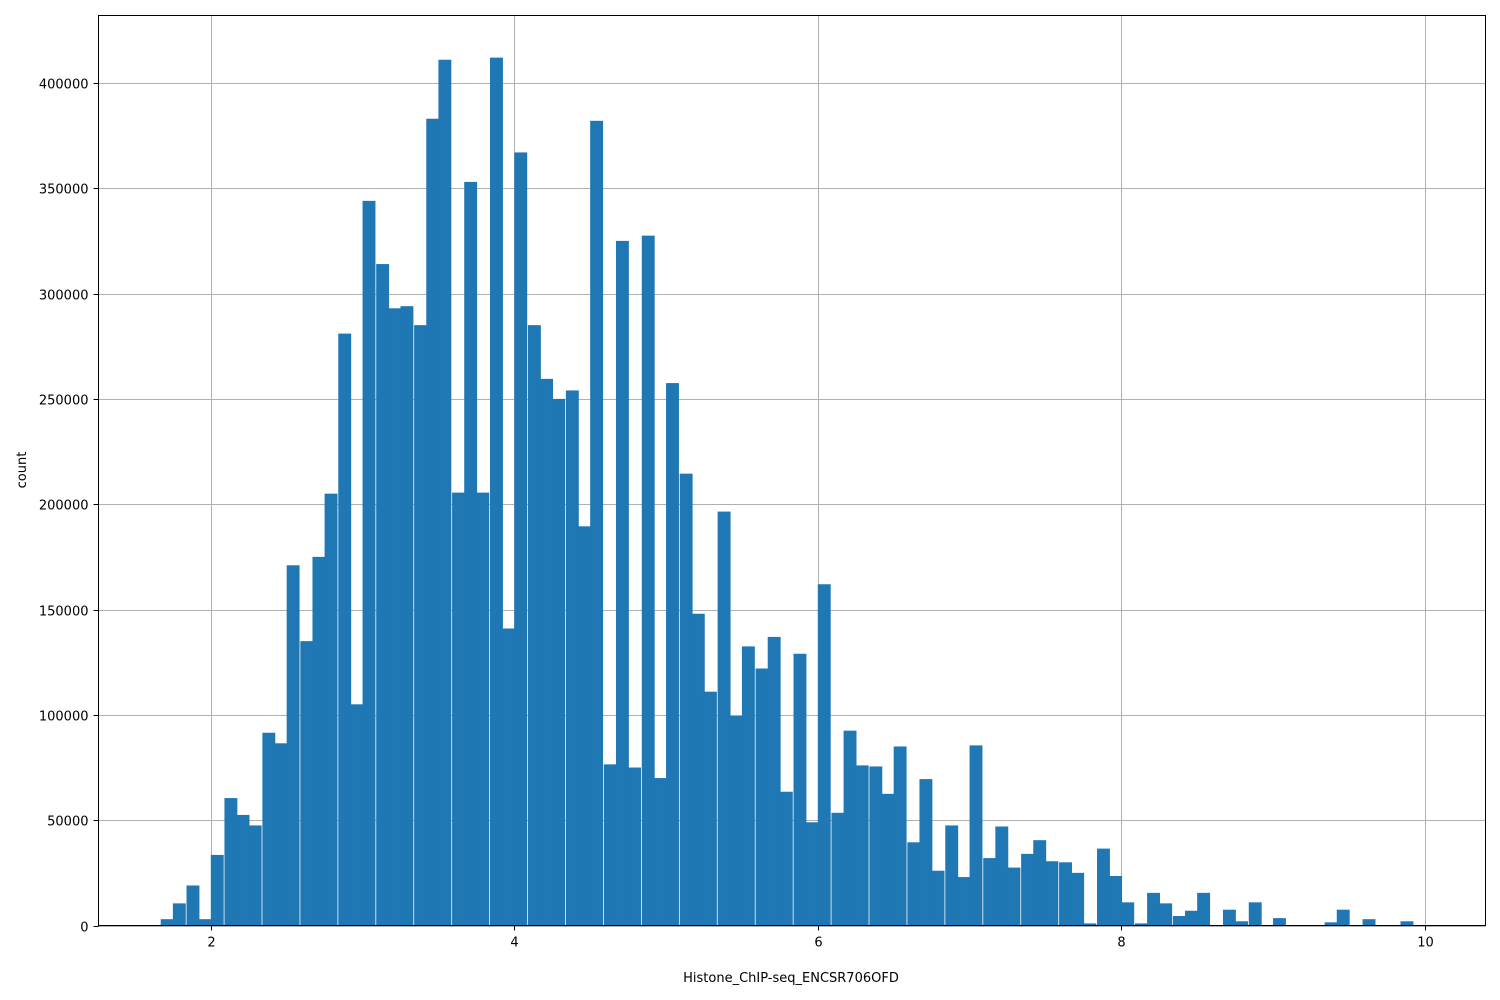 The image size is (1500, 1000). What do you see at coordinates (22, 470) in the screenshot?
I see `y-axis-label: count` at bounding box center [22, 470].